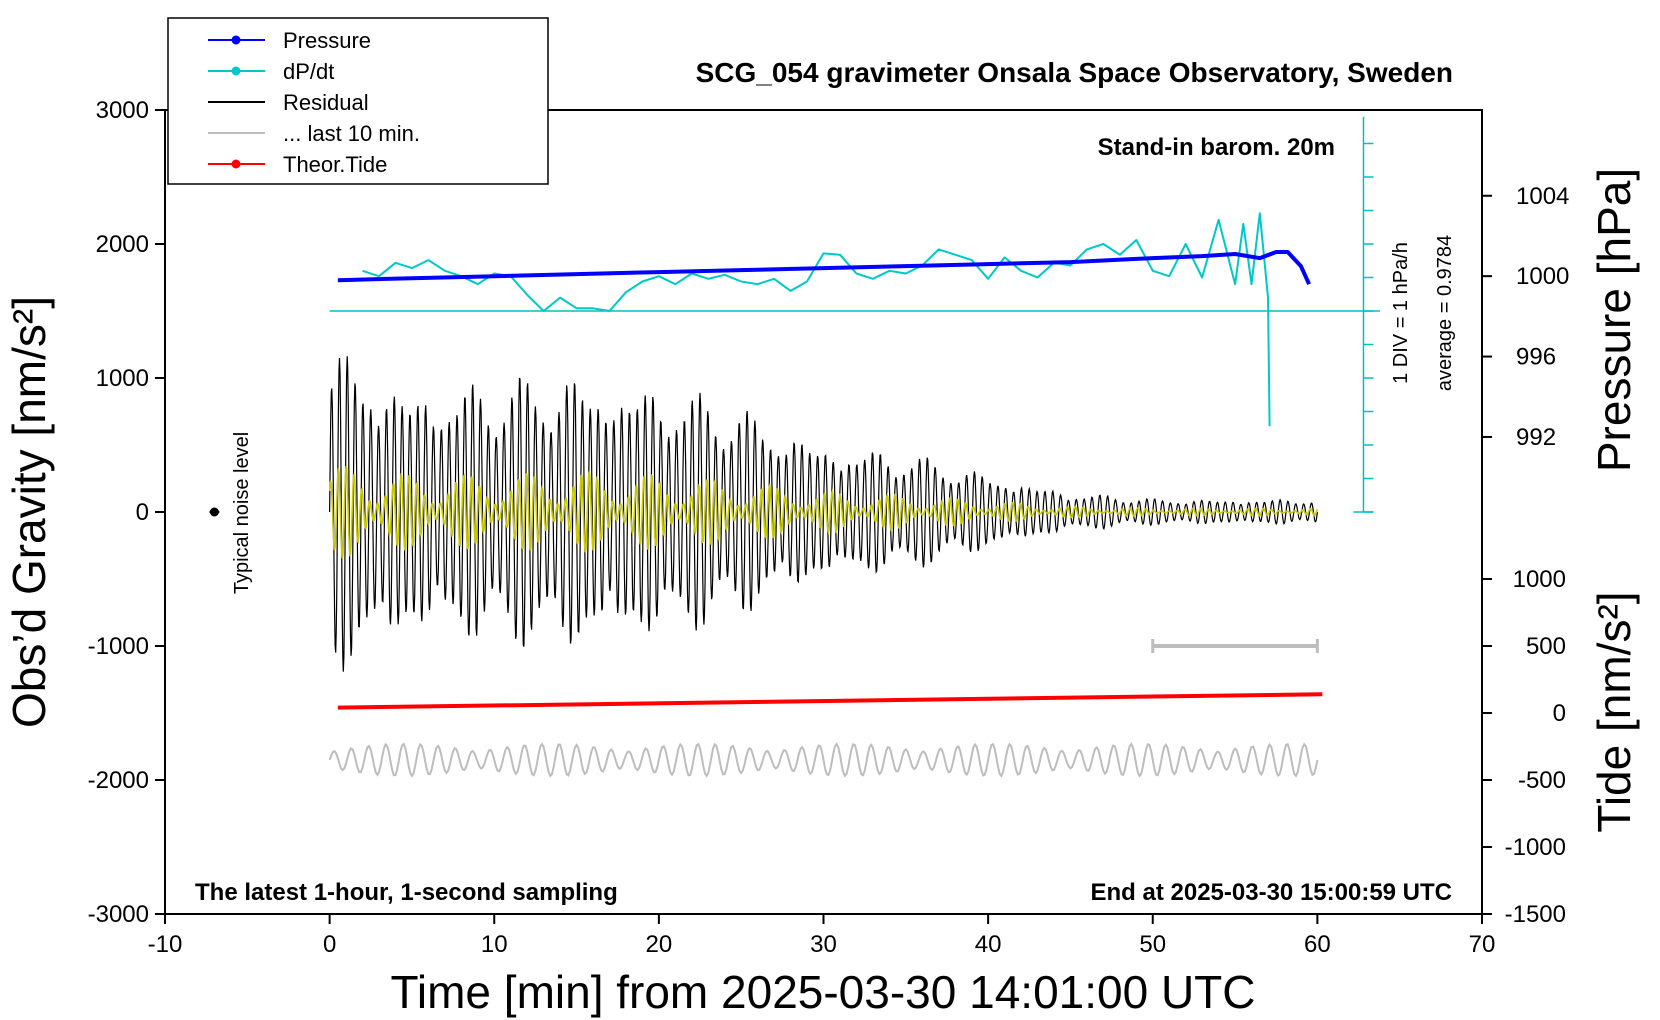 This screenshot has height=1020, width=1660. Describe the element at coordinates (142, 512) in the screenshot. I see `y-tick-label: 0` at that location.